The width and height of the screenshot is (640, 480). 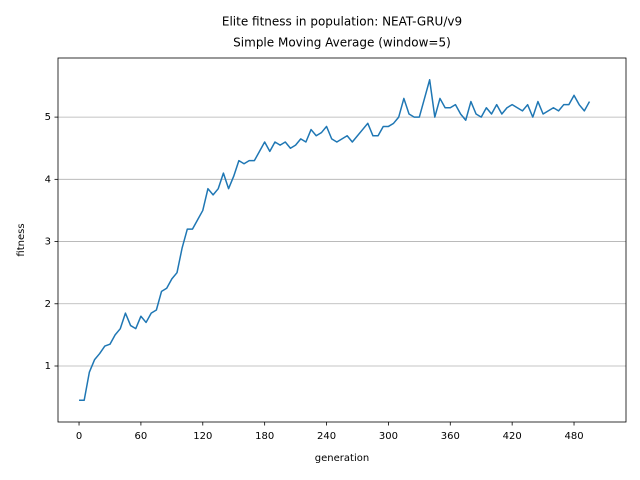 What do you see at coordinates (48, 179) in the screenshot?
I see `y-tick-label: 4` at bounding box center [48, 179].